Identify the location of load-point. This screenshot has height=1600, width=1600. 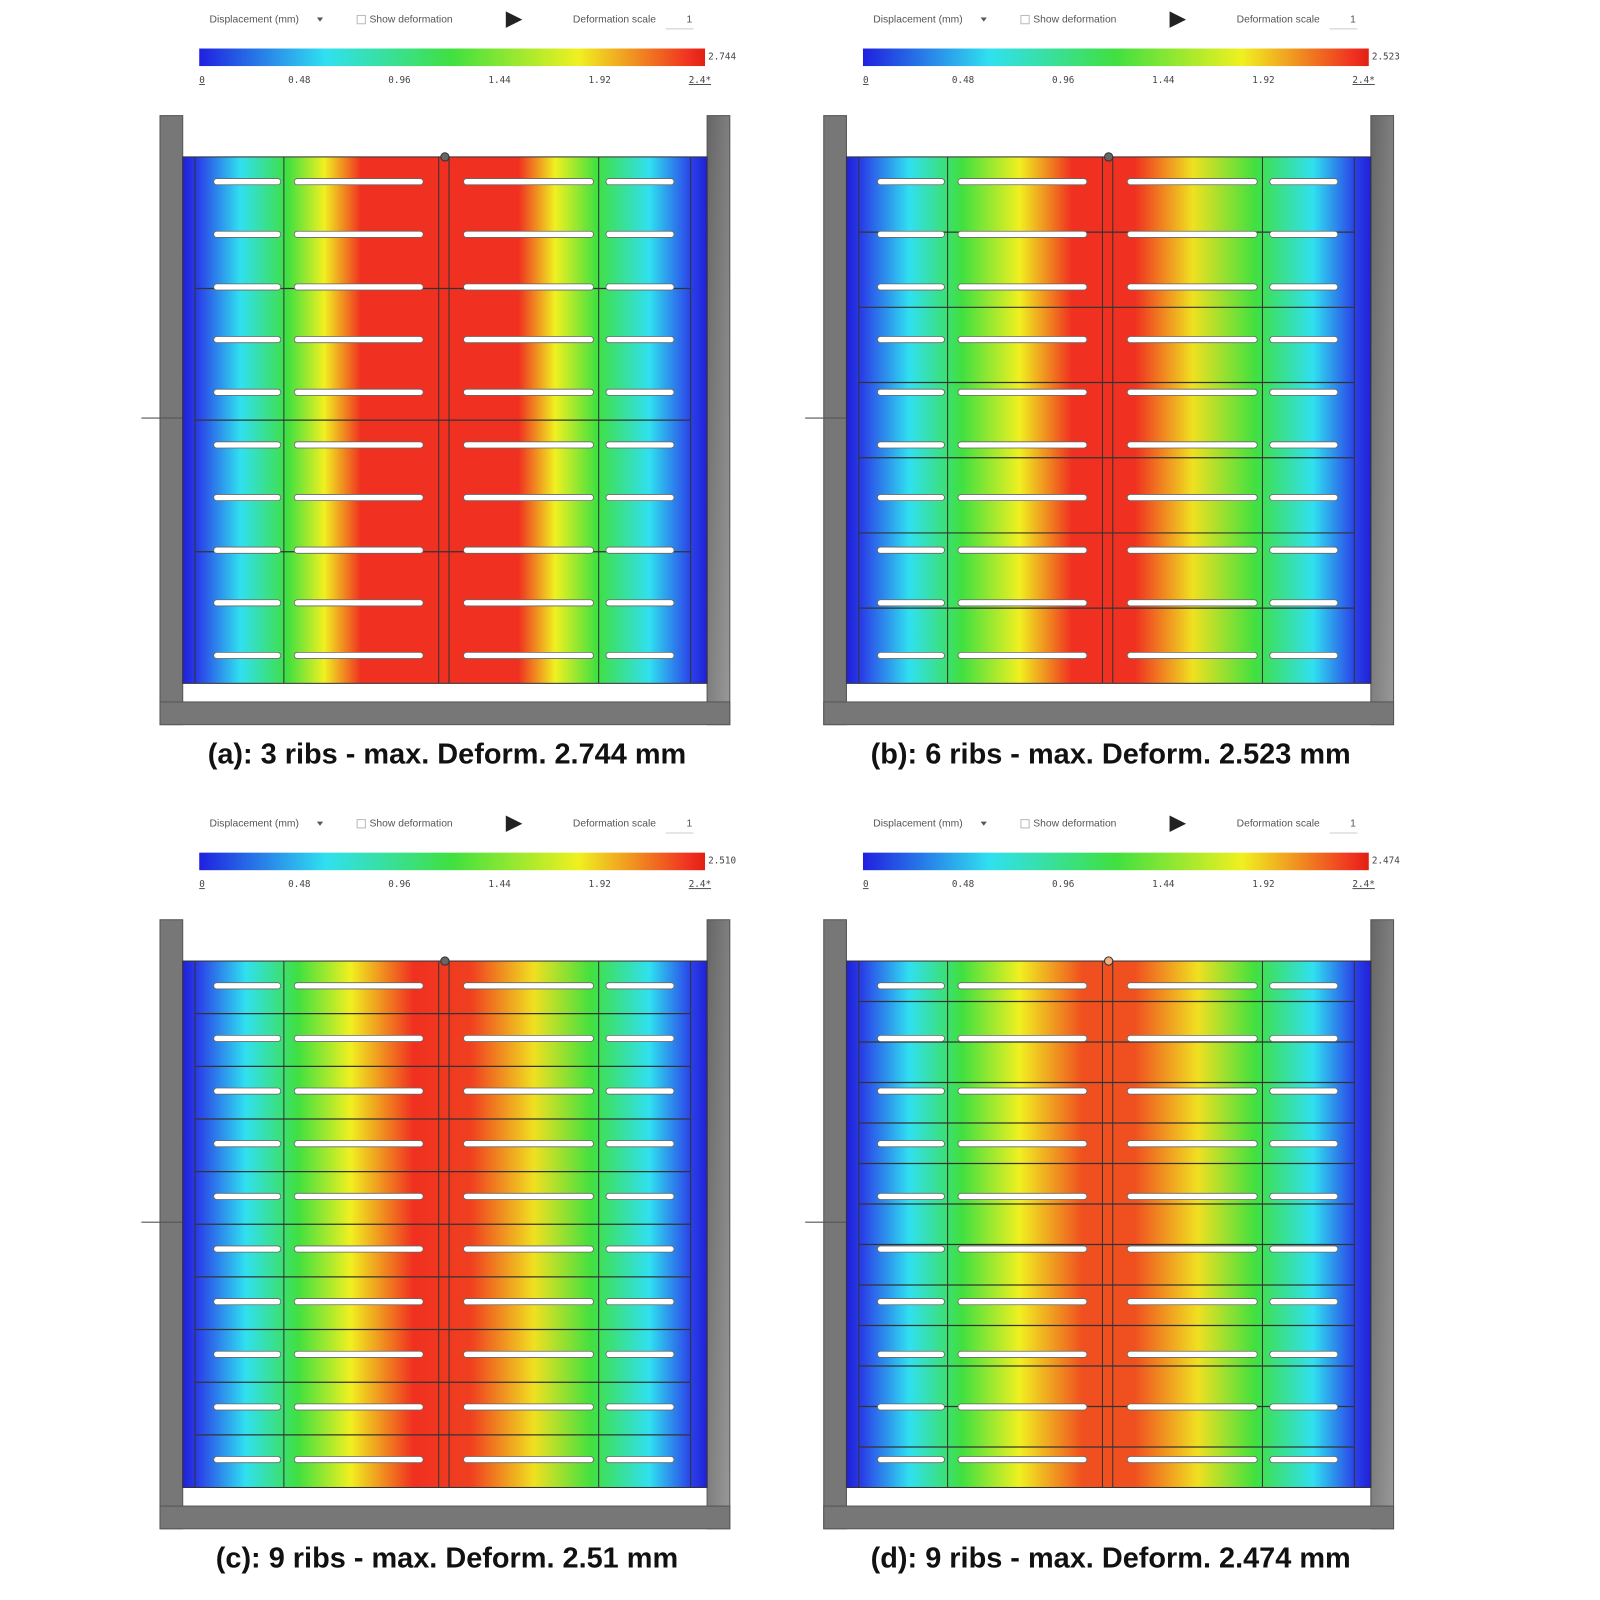
(445, 157).